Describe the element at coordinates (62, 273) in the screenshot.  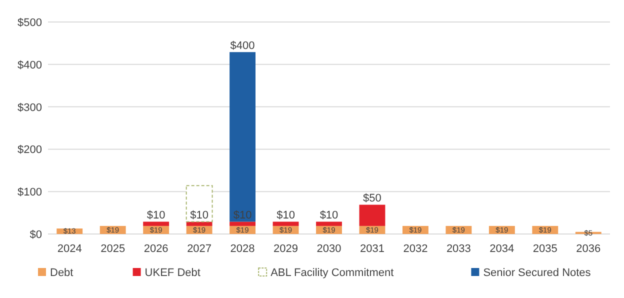
I see `legend-label: Debt` at that location.